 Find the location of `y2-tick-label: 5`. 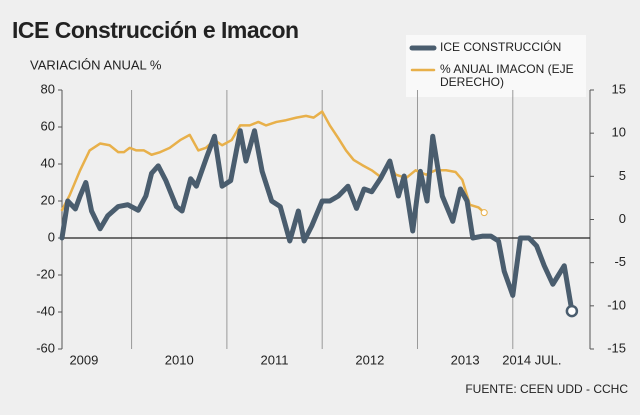

y2-tick-label: 5 is located at coordinates (622, 175).